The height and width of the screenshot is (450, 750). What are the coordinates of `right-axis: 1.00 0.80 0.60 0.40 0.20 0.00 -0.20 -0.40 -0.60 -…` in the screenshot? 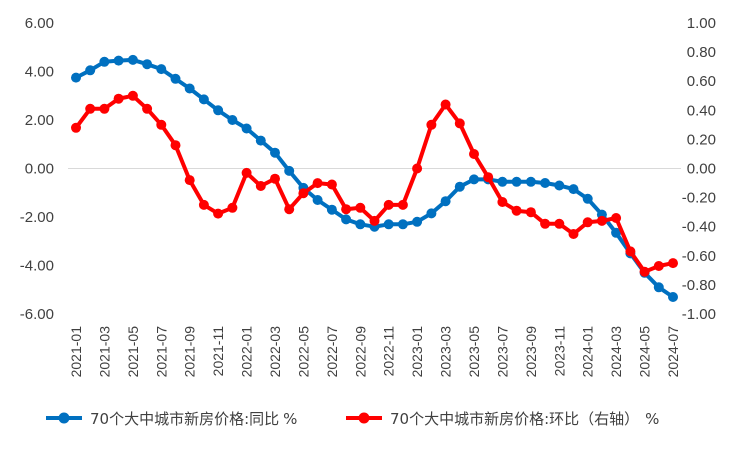 It's located at (699, 169).